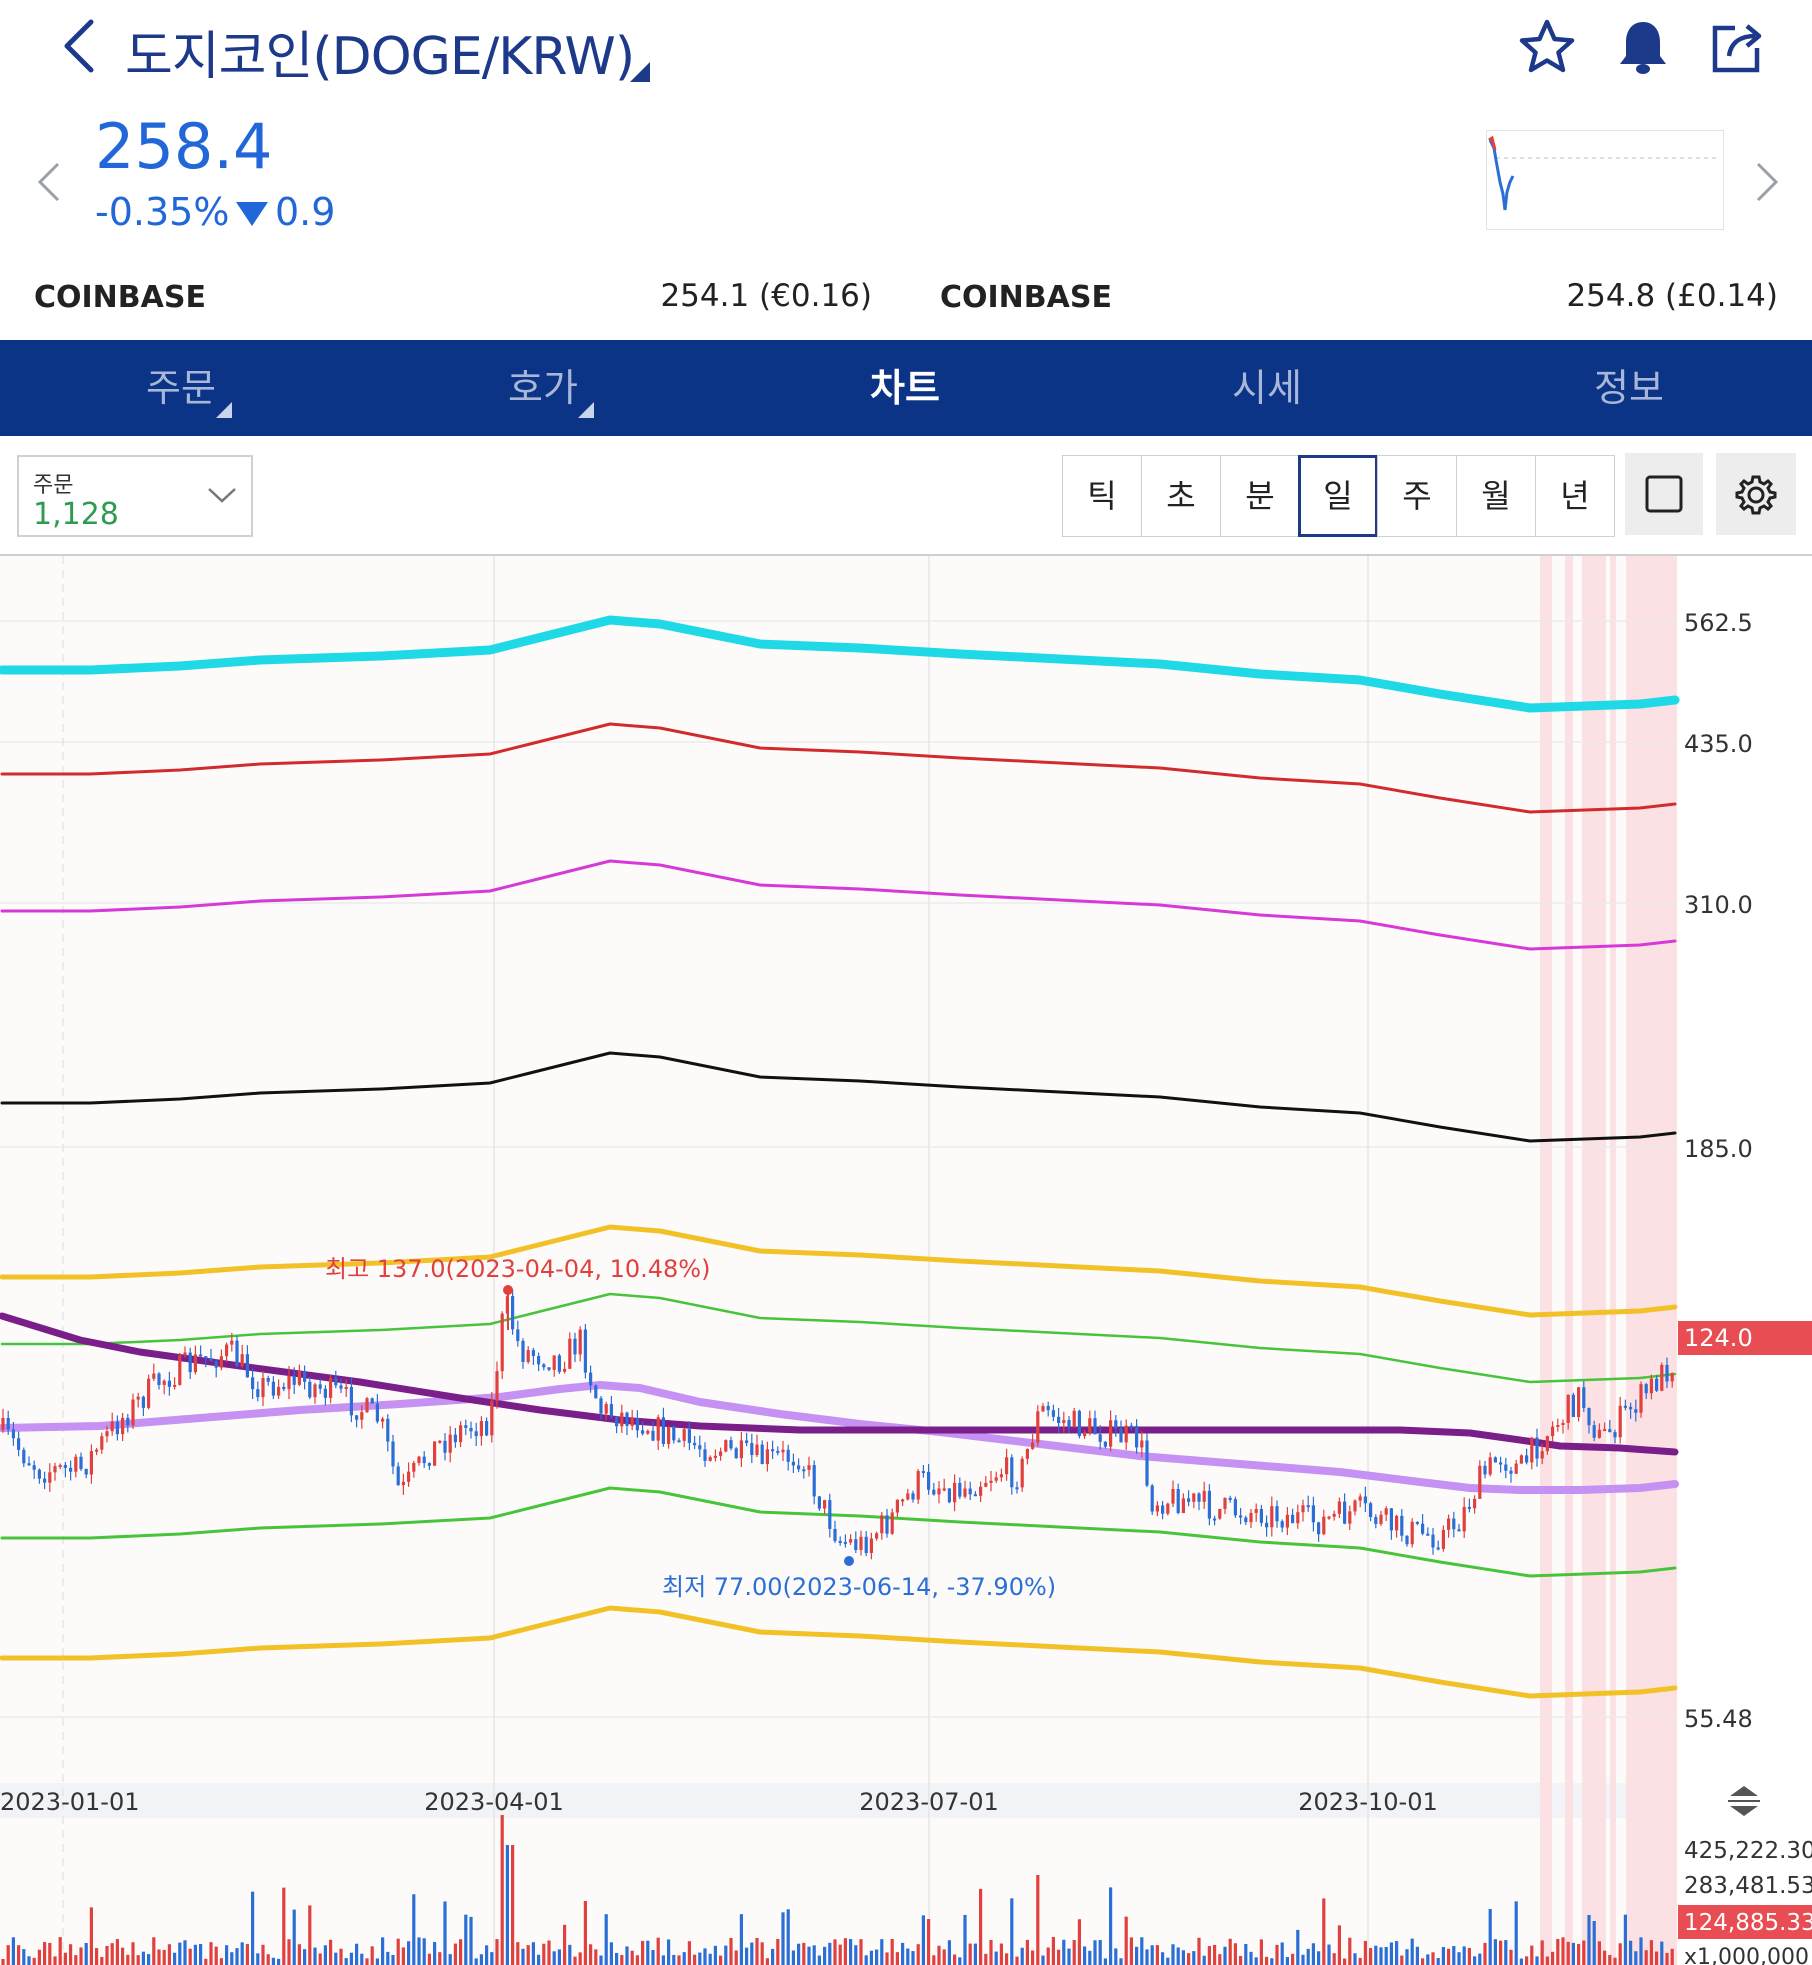 Image resolution: width=1812 pixels, height=1965 pixels. Describe the element at coordinates (1338, 496) in the screenshot. I see `period-day: 일` at that location.